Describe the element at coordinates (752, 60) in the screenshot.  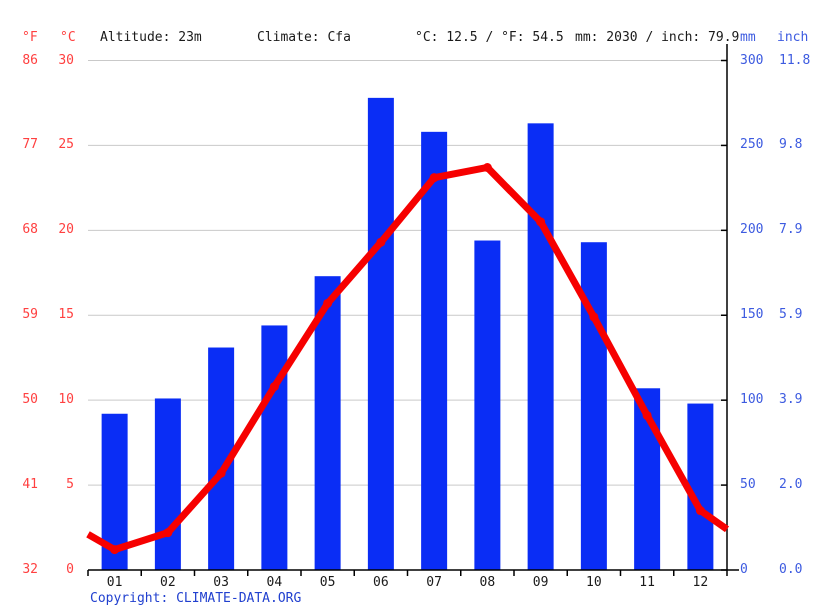
I see `mm-axis-tick-300: 300` at that location.